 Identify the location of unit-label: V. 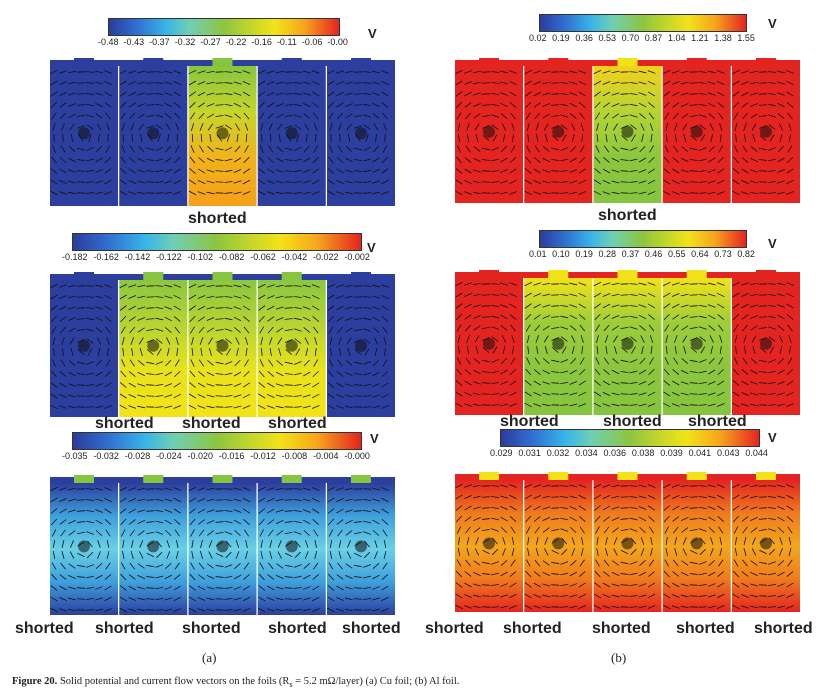
(372, 33).